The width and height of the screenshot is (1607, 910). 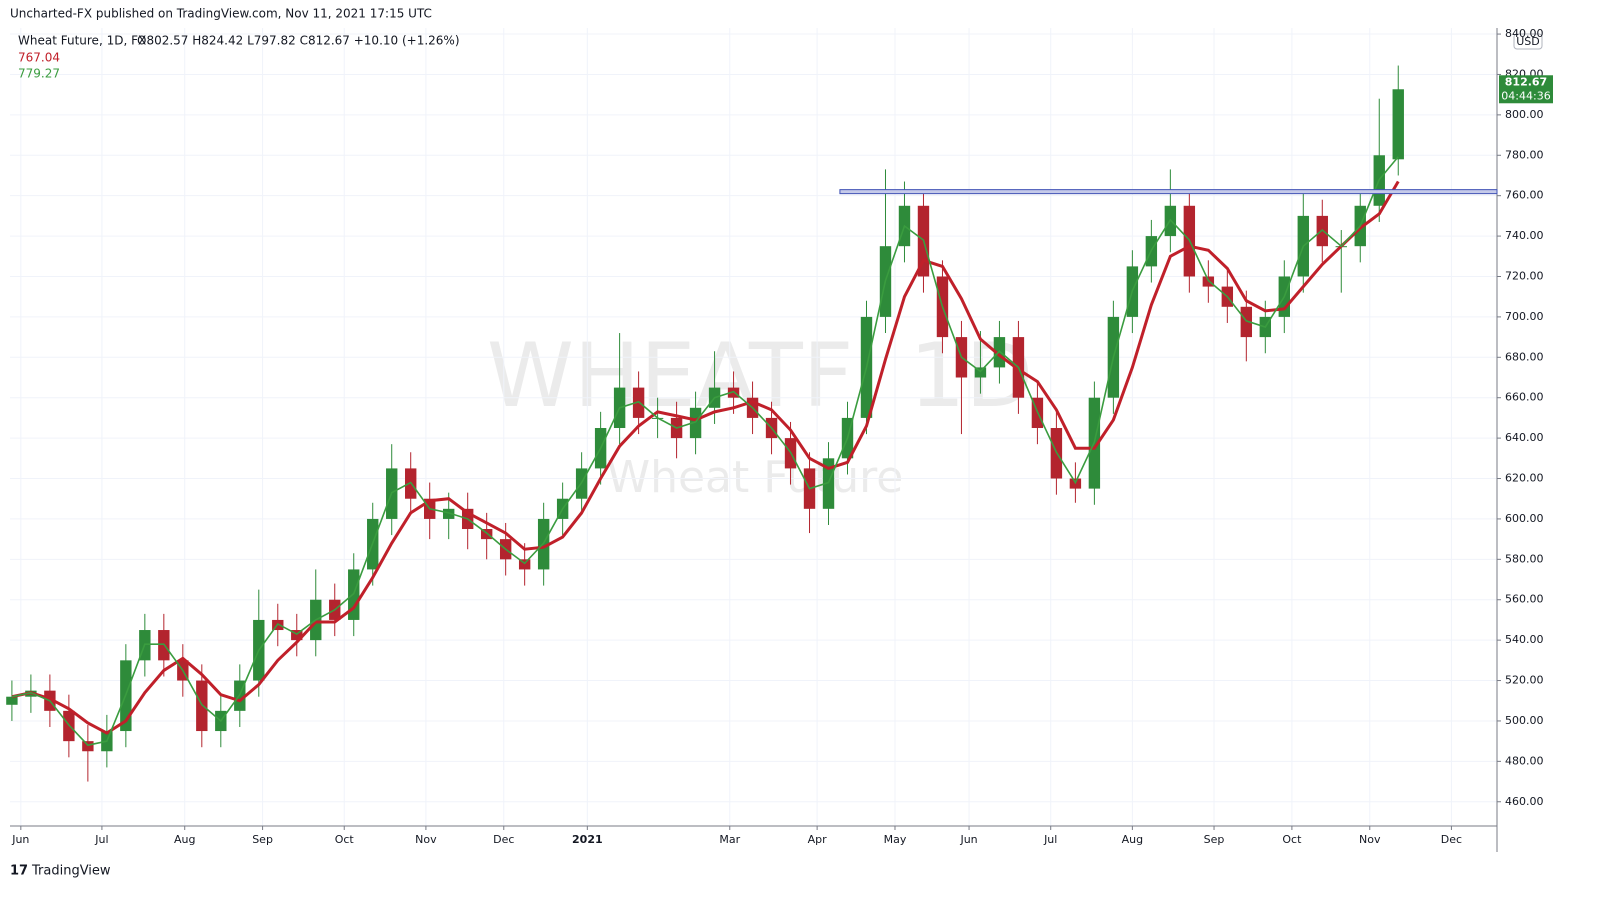 I want to click on x-tick-label: 2021, so click(x=587, y=839).